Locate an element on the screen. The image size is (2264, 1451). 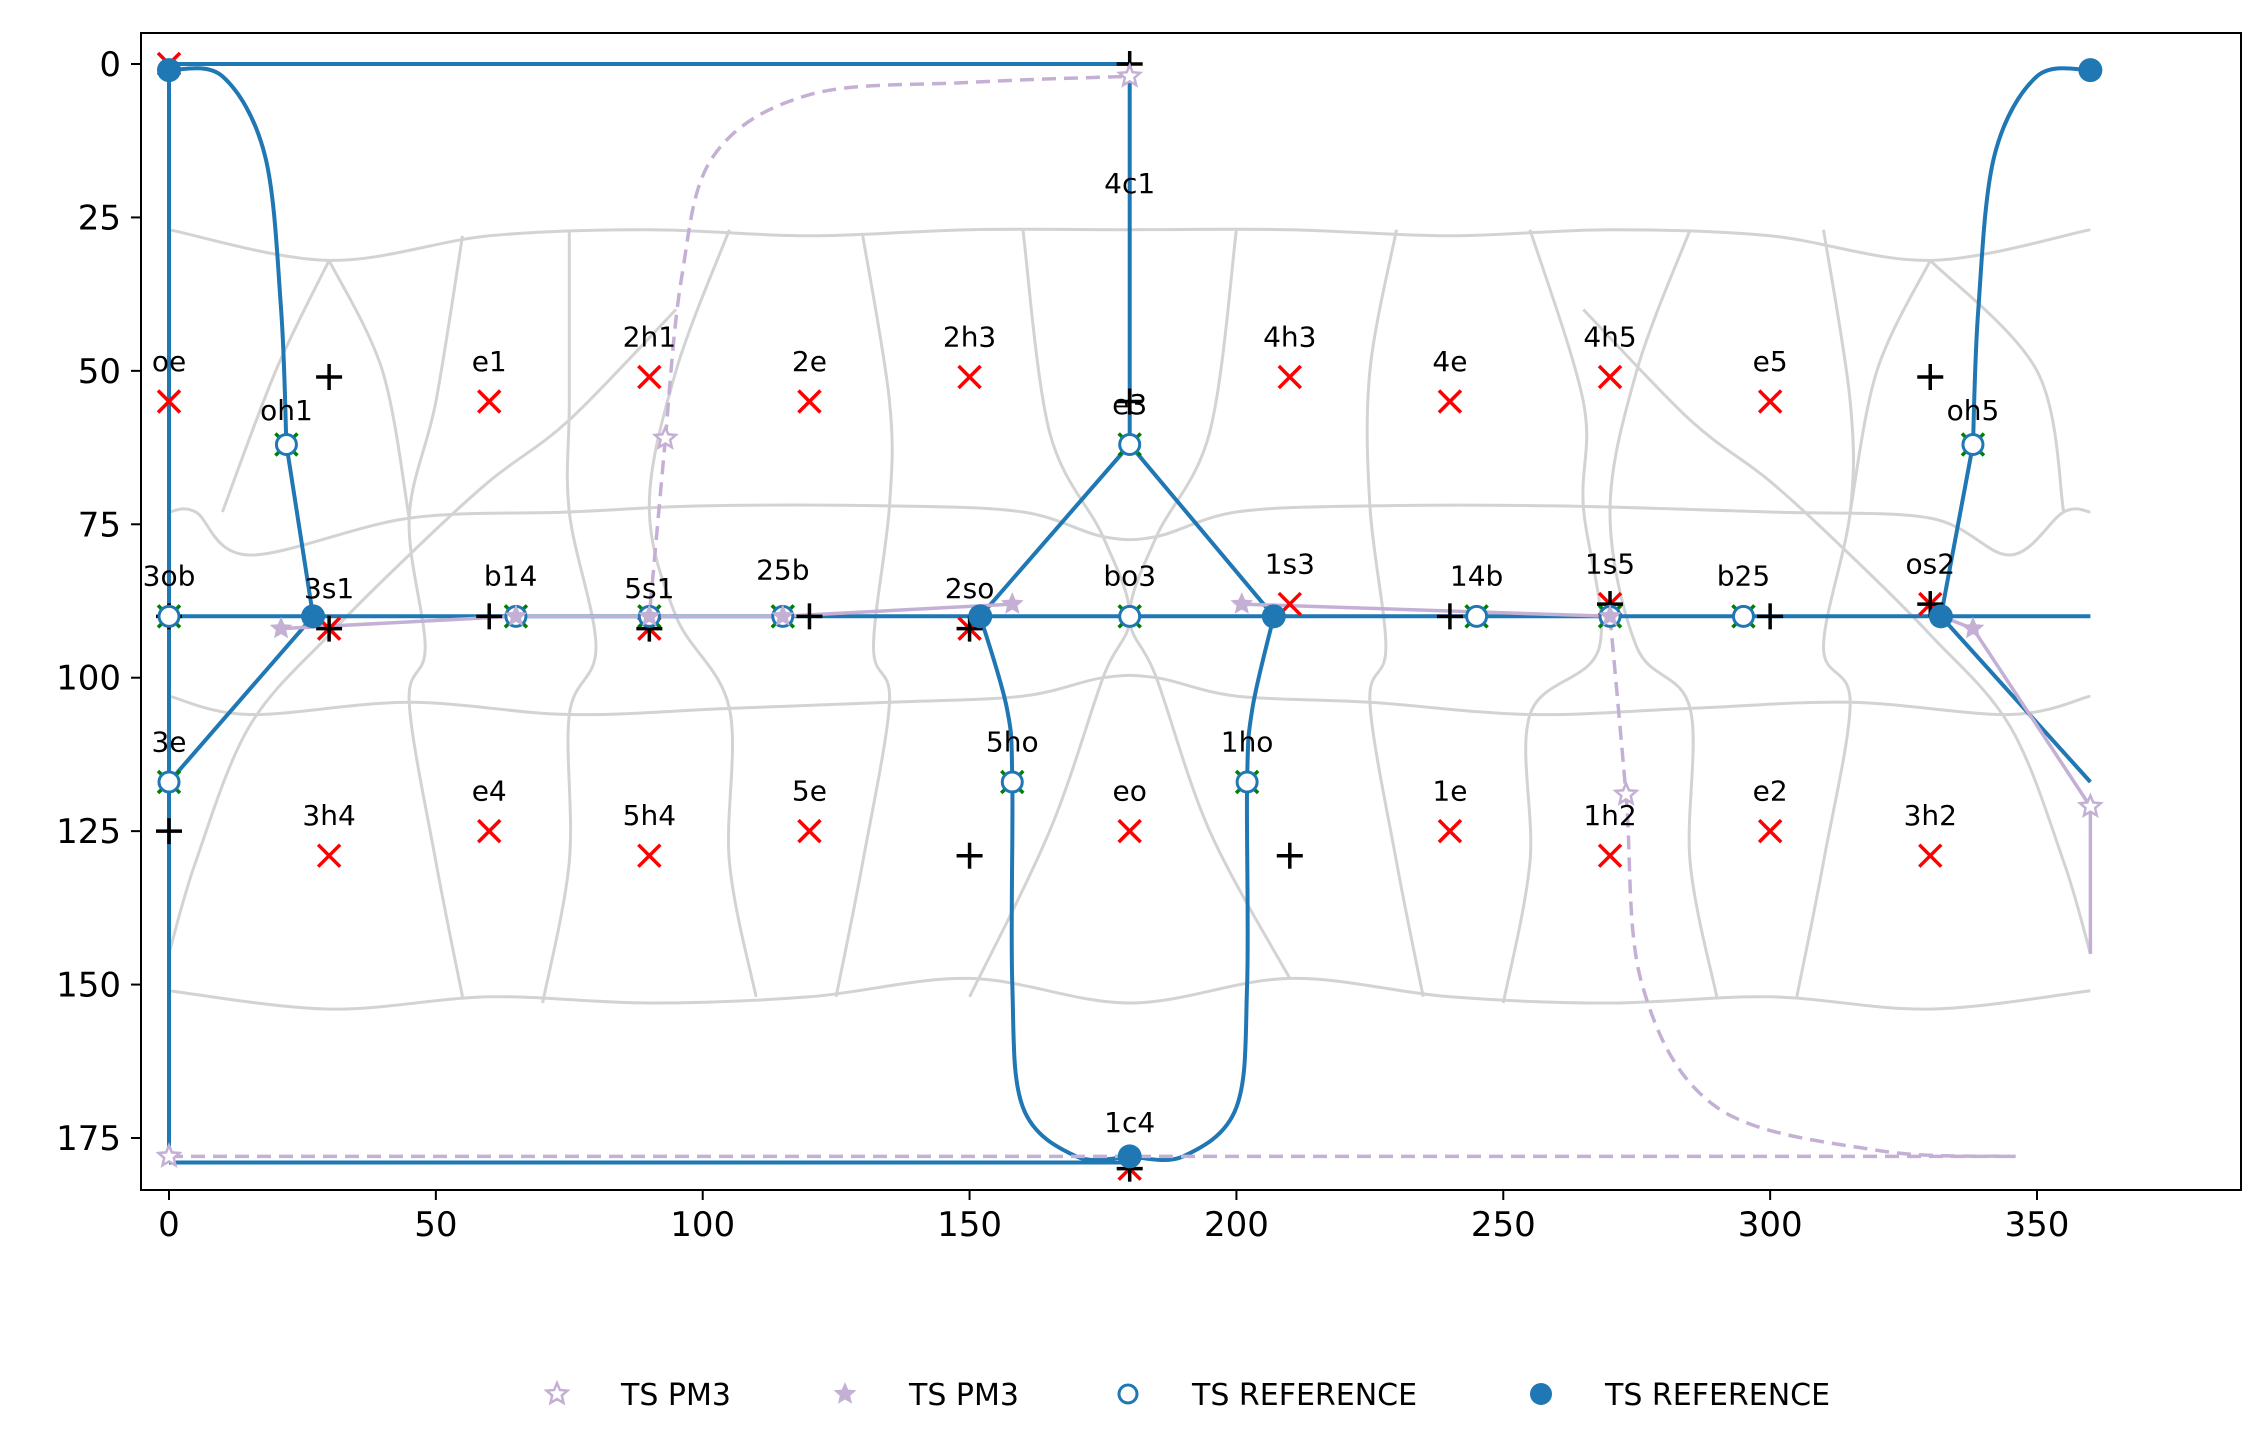
node-label-5h4: 5h4 is located at coordinates (649, 815).